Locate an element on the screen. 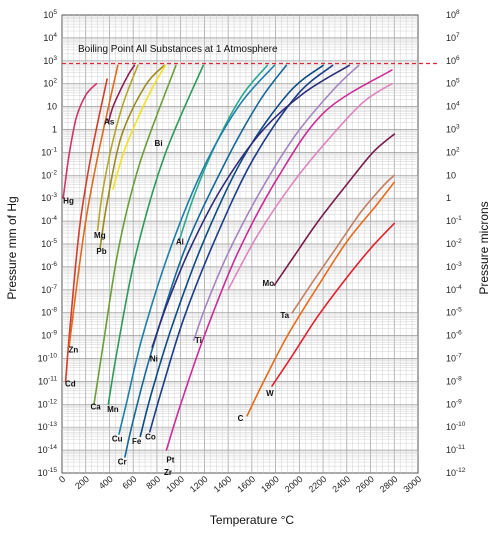 The height and width of the screenshot is (537, 500). y-tick-label-left: 10⁻⁹ is located at coordinates (49, 335).